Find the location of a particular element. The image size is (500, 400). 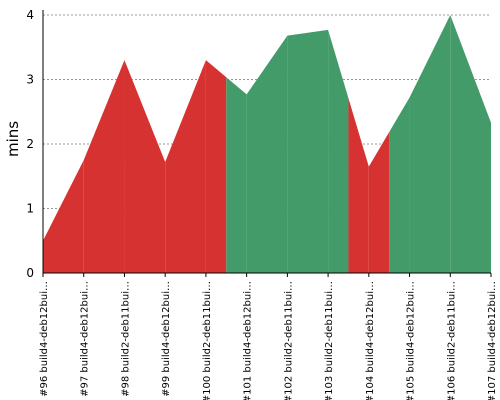

y-tick-label: 2 is located at coordinates (30, 144).